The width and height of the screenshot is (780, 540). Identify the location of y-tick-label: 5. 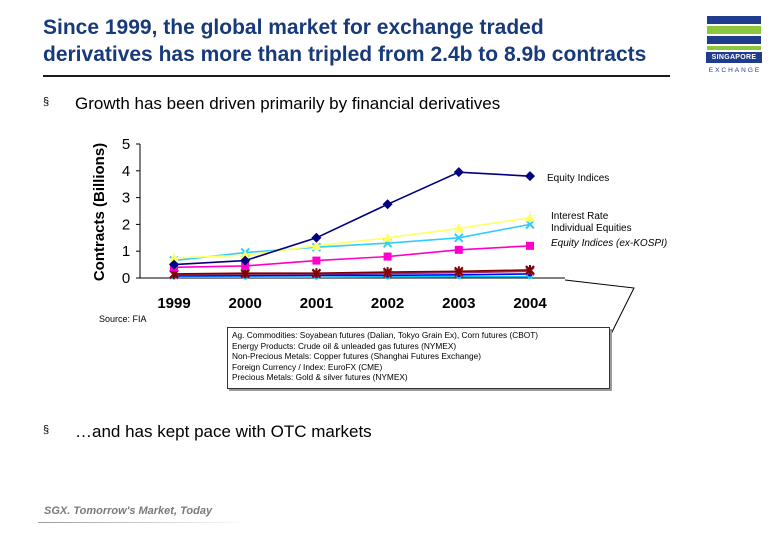
(126, 144).